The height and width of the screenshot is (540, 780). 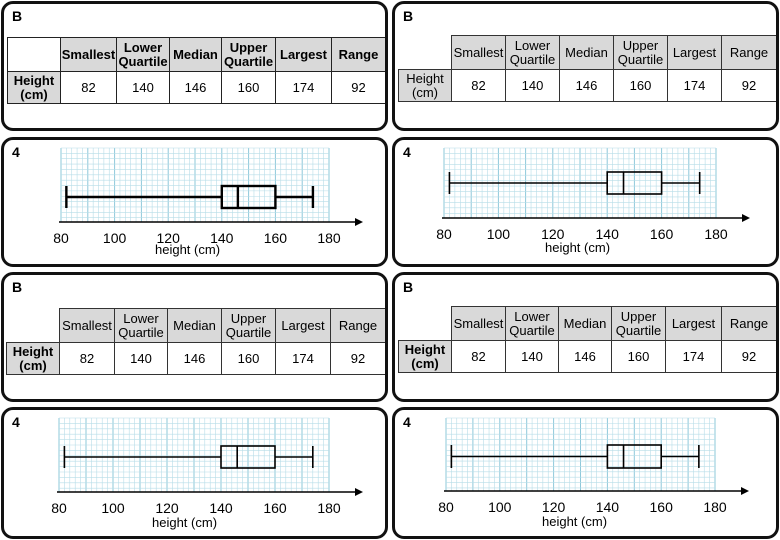 I want to click on plot-card-1: 4 80 100 120 140 160 180 height (cm), so click(x=194, y=202).